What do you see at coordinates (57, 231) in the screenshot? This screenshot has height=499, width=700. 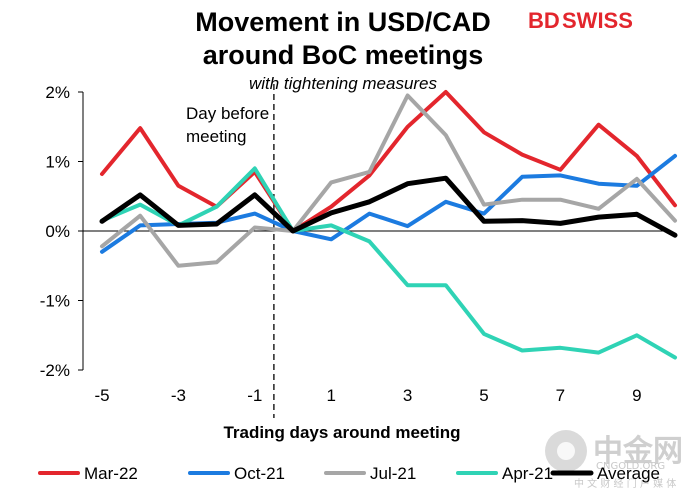 I see `y-tick-label: 0%` at bounding box center [57, 231].